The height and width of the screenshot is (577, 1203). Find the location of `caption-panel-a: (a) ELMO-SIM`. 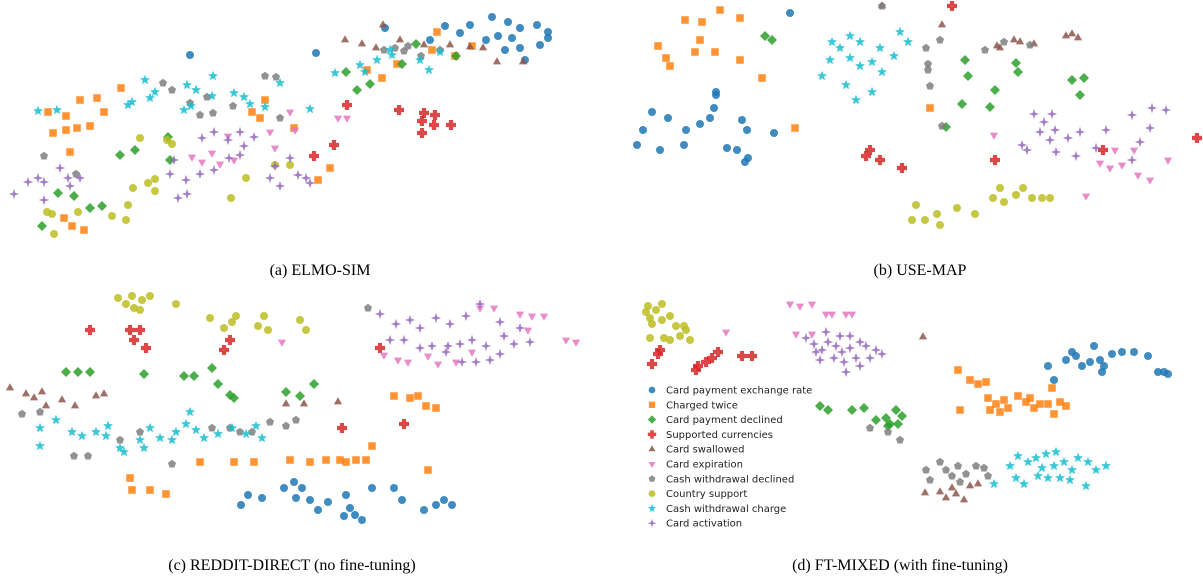

caption-panel-a: (a) ELMO-SIM is located at coordinates (320, 270).